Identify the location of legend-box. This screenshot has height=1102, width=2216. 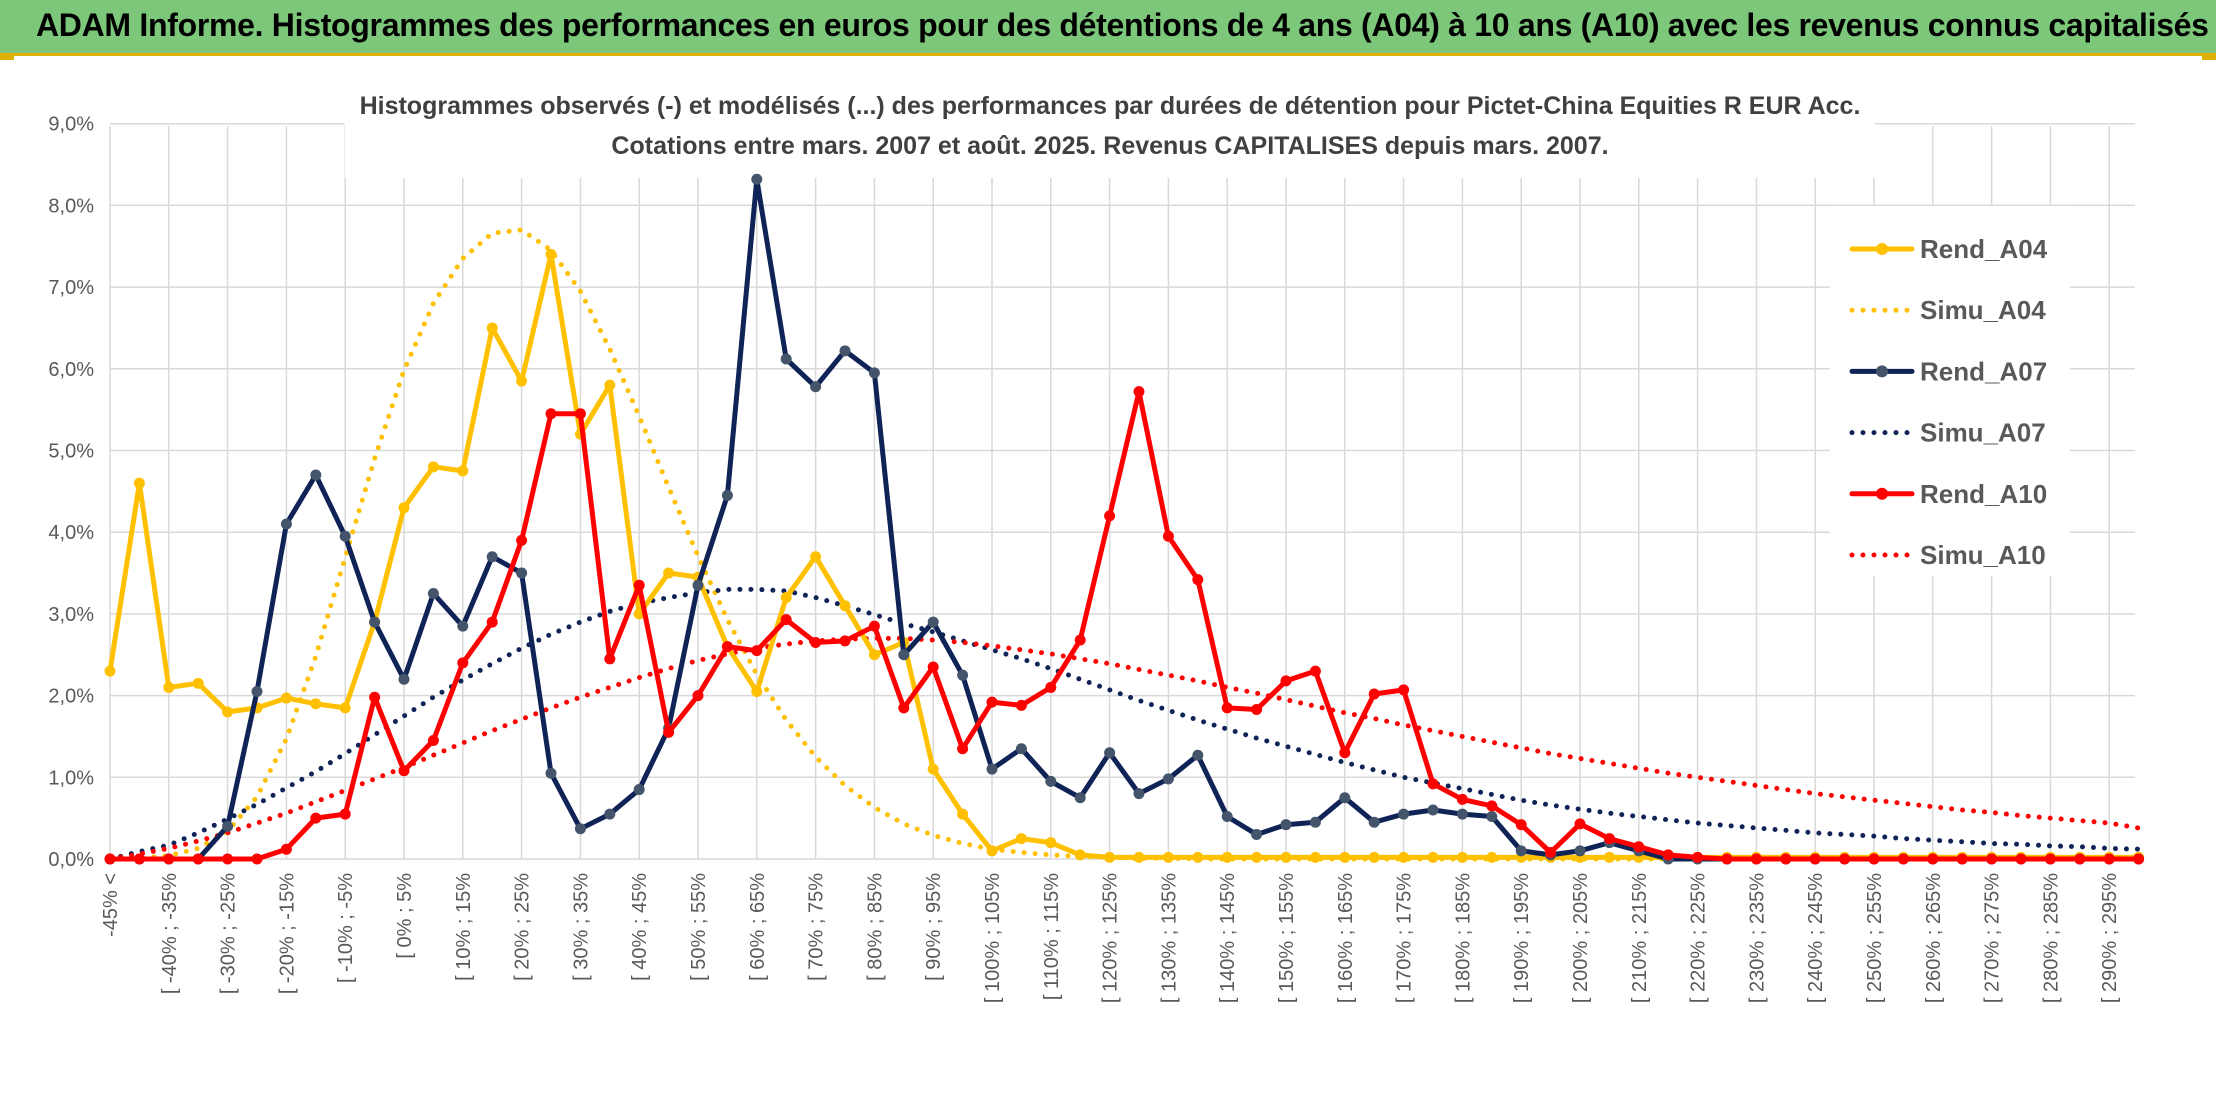
(1950, 391).